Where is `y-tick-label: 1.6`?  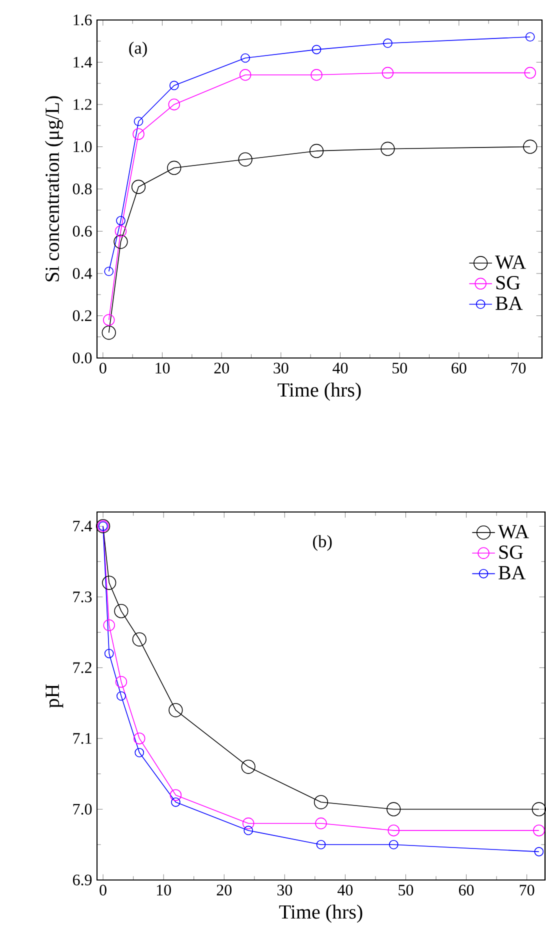 y-tick-label: 1.6 is located at coordinates (83, 20).